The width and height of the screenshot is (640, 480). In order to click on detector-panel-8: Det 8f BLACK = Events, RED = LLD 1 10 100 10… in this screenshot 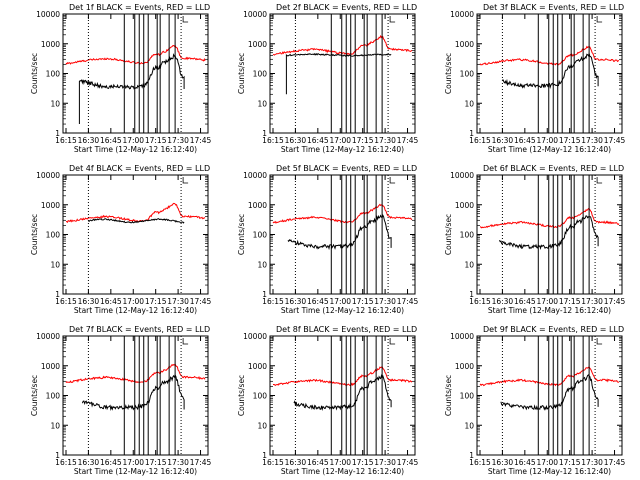, I will do `click(328, 400)`.